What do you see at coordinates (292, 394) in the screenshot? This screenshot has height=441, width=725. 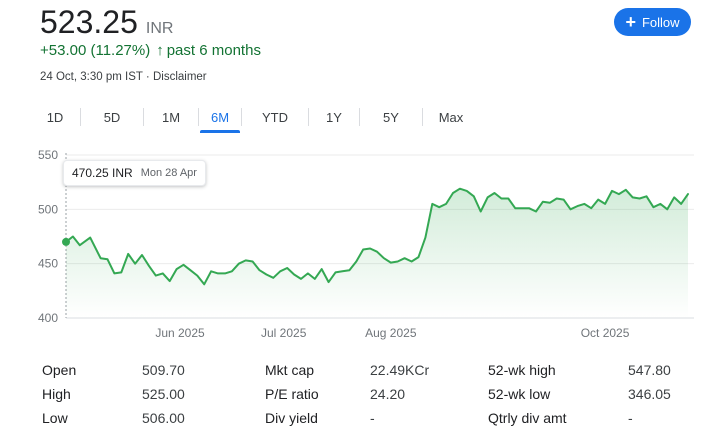 I see `stat-label: P/E ratio` at bounding box center [292, 394].